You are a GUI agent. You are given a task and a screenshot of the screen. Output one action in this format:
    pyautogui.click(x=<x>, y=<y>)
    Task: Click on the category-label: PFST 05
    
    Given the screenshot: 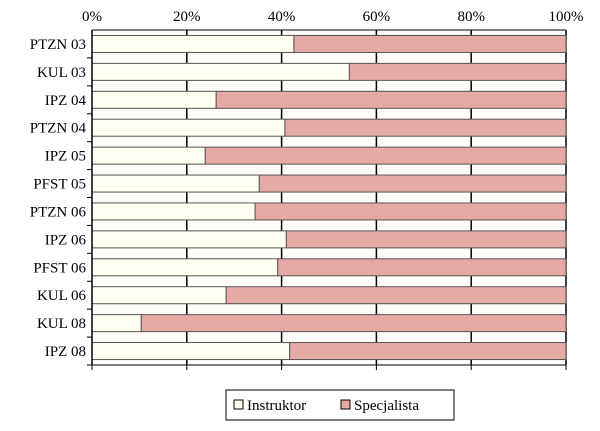 What is the action you would take?
    pyautogui.click(x=59, y=185)
    